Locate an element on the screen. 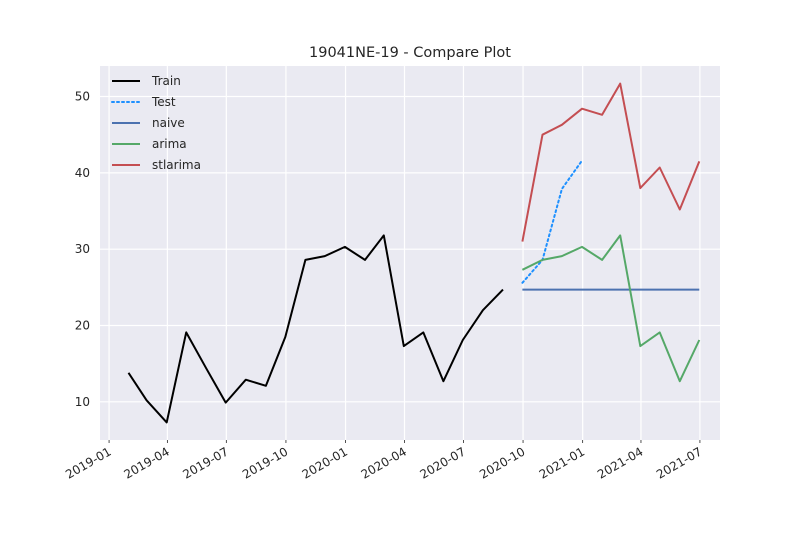 The height and width of the screenshot is (550, 800). legend-label: stlarima is located at coordinates (176, 165).